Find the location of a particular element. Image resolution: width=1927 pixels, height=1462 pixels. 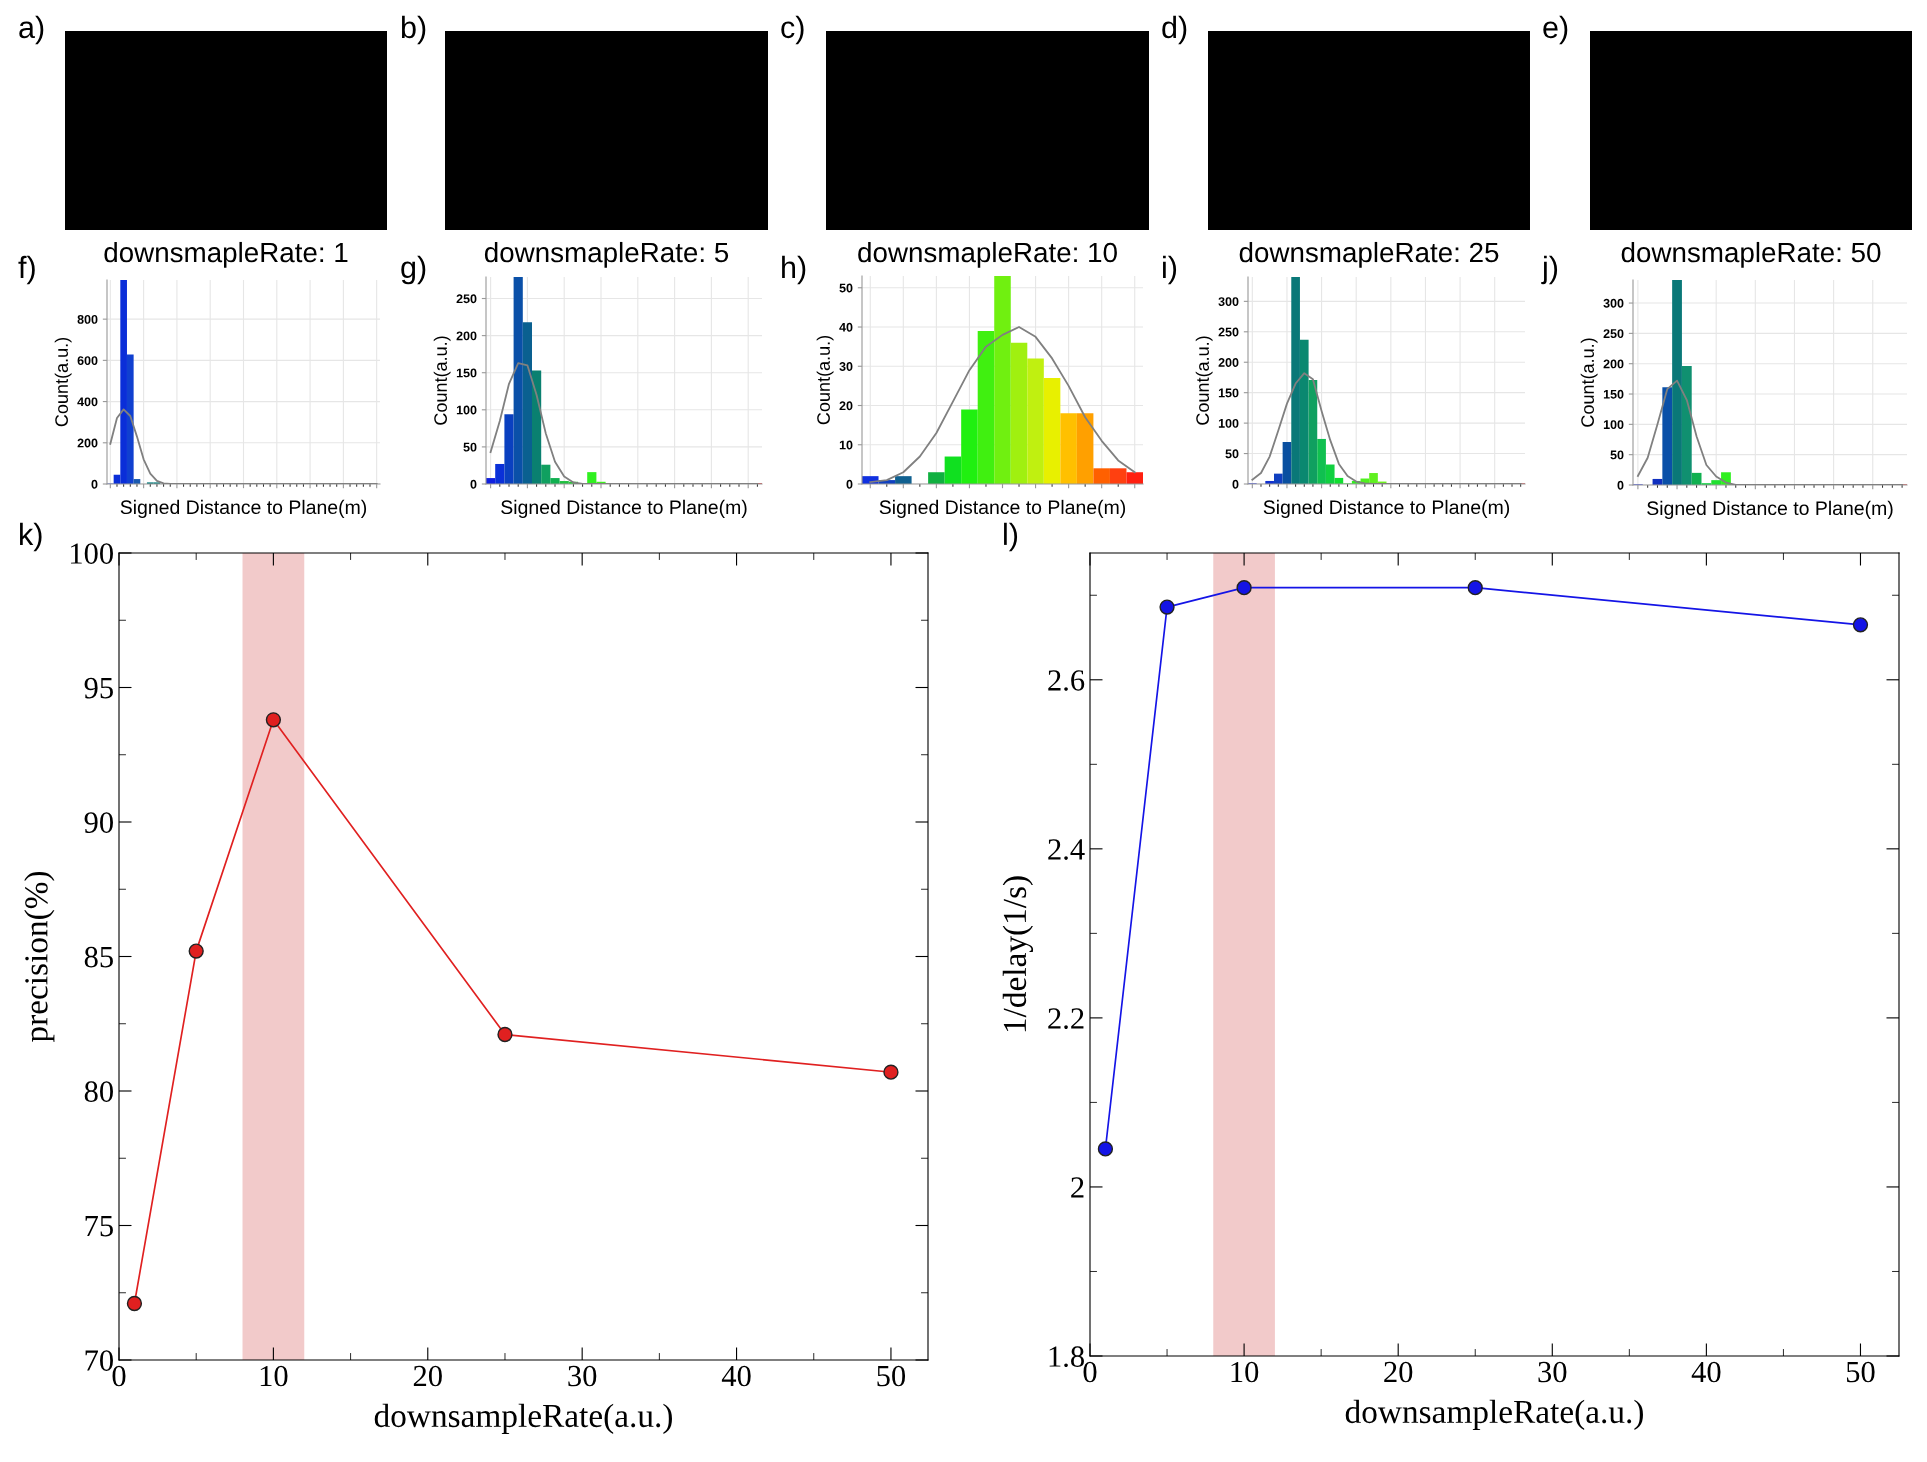

text: c) is located at coordinates (792, 30).